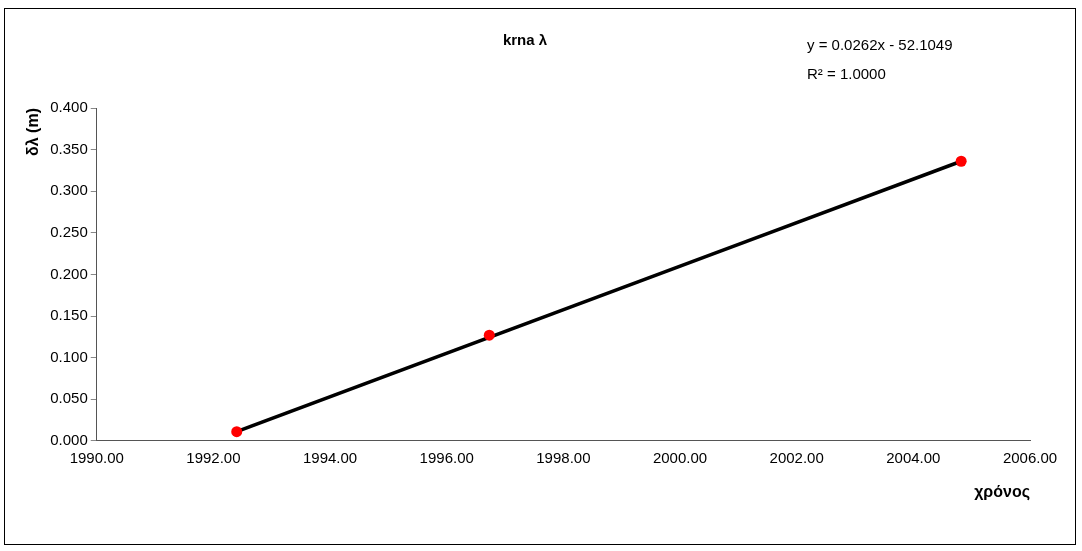 This screenshot has width=1082, height=551. I want to click on x-tick-label: 1992.00, so click(213, 457).